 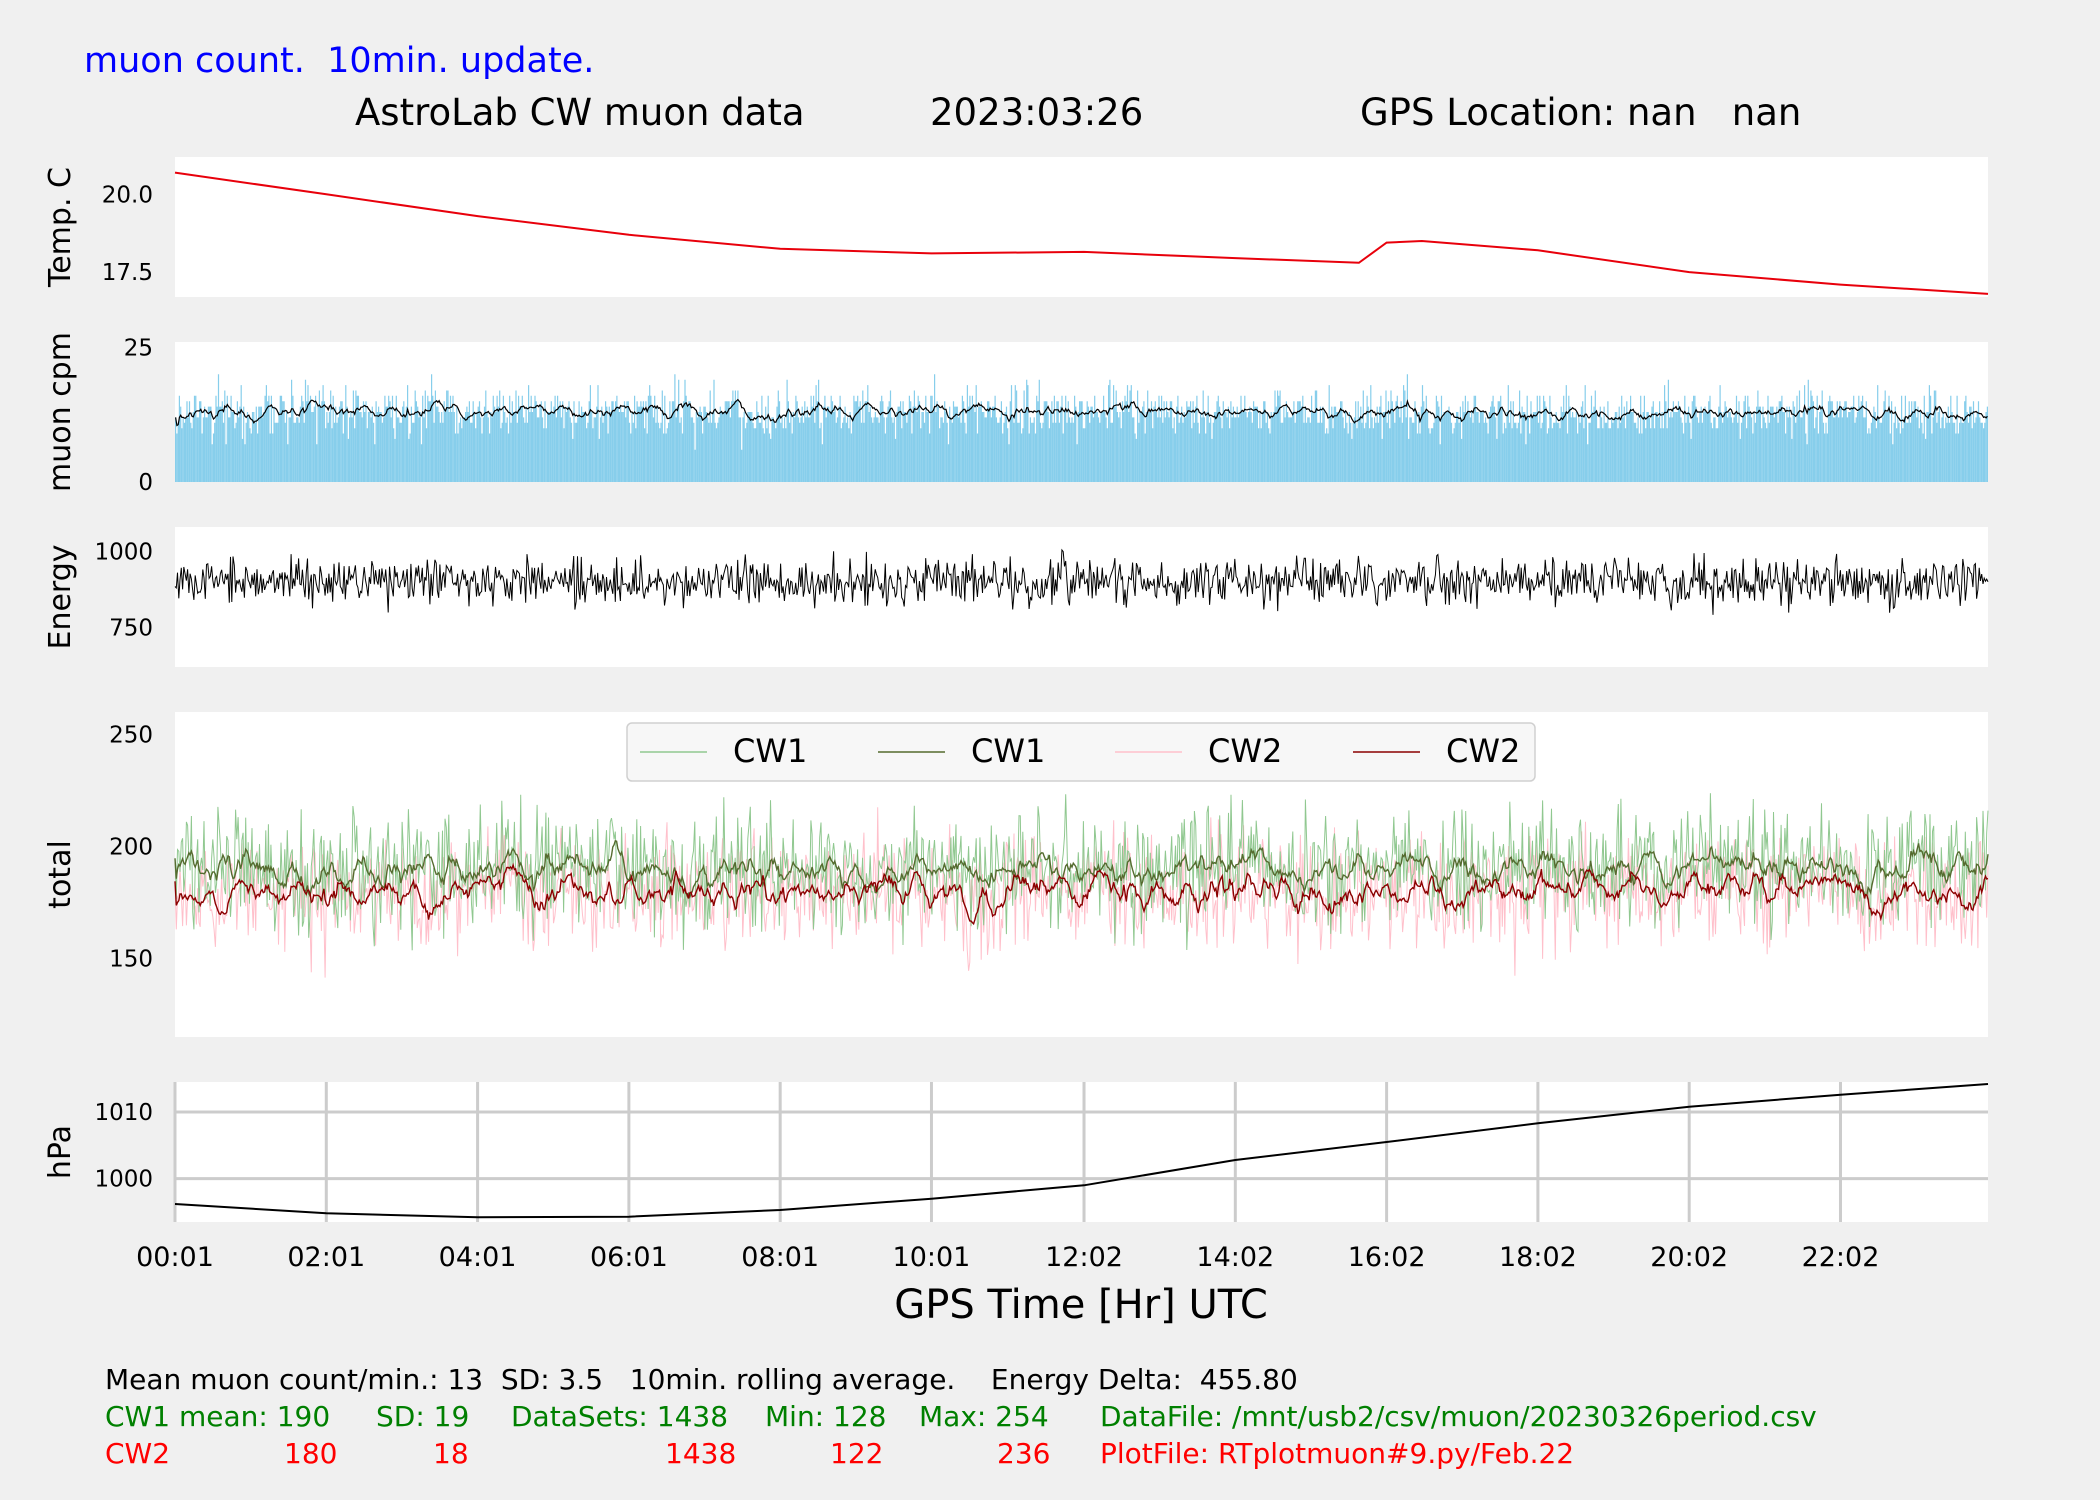 What do you see at coordinates (1024, 1453) in the screenshot?
I see `cw2-max: 236` at bounding box center [1024, 1453].